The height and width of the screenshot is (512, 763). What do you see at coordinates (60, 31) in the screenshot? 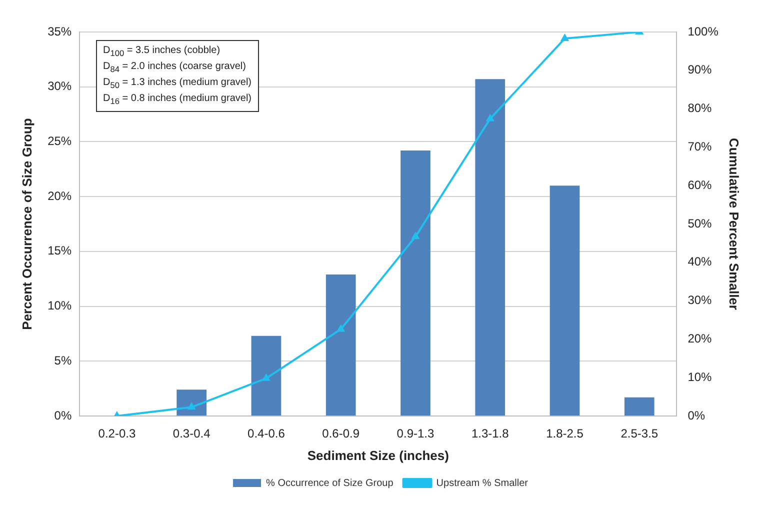
I see `y-tick-label: 35%` at bounding box center [60, 31].